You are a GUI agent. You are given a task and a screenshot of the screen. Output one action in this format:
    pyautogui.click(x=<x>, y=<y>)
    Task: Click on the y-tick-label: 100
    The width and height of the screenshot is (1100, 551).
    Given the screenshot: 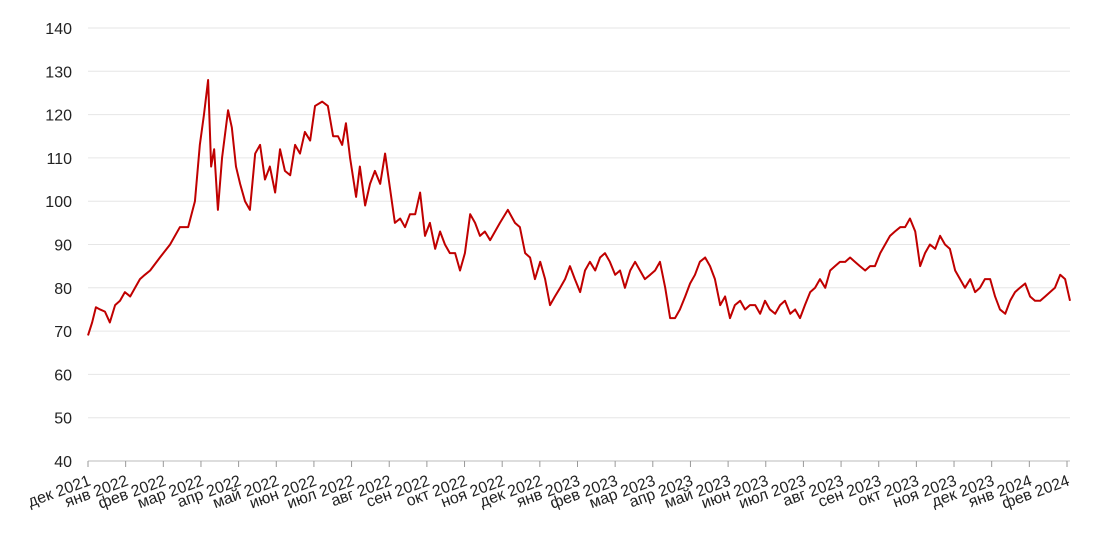 What is the action you would take?
    pyautogui.click(x=58, y=202)
    